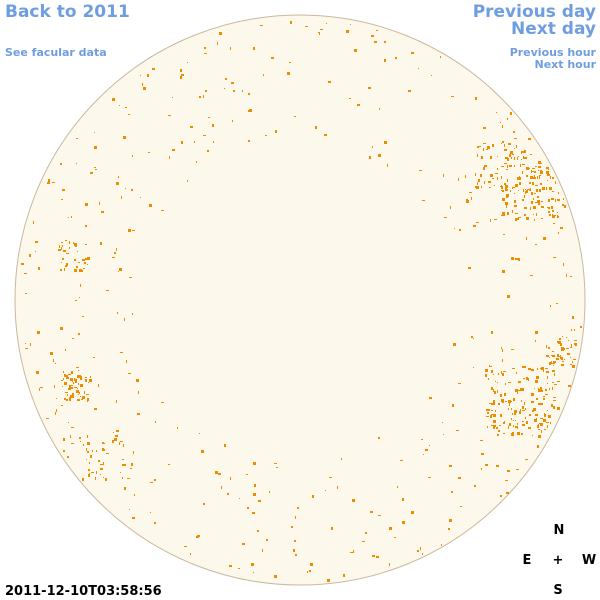  I want to click on facular-link: See facular data, so click(56, 52).